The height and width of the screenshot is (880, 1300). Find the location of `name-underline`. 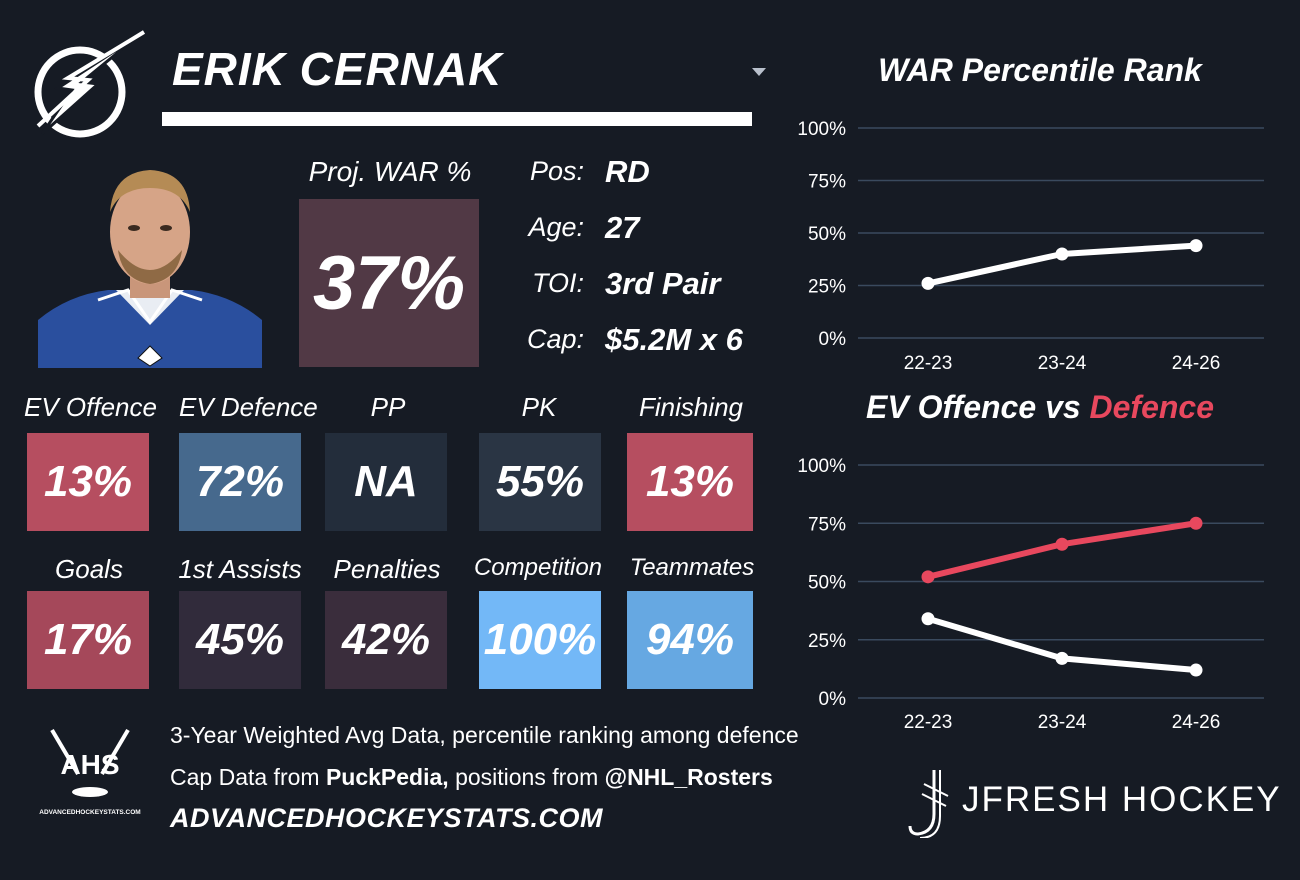

name-underline is located at coordinates (457, 119).